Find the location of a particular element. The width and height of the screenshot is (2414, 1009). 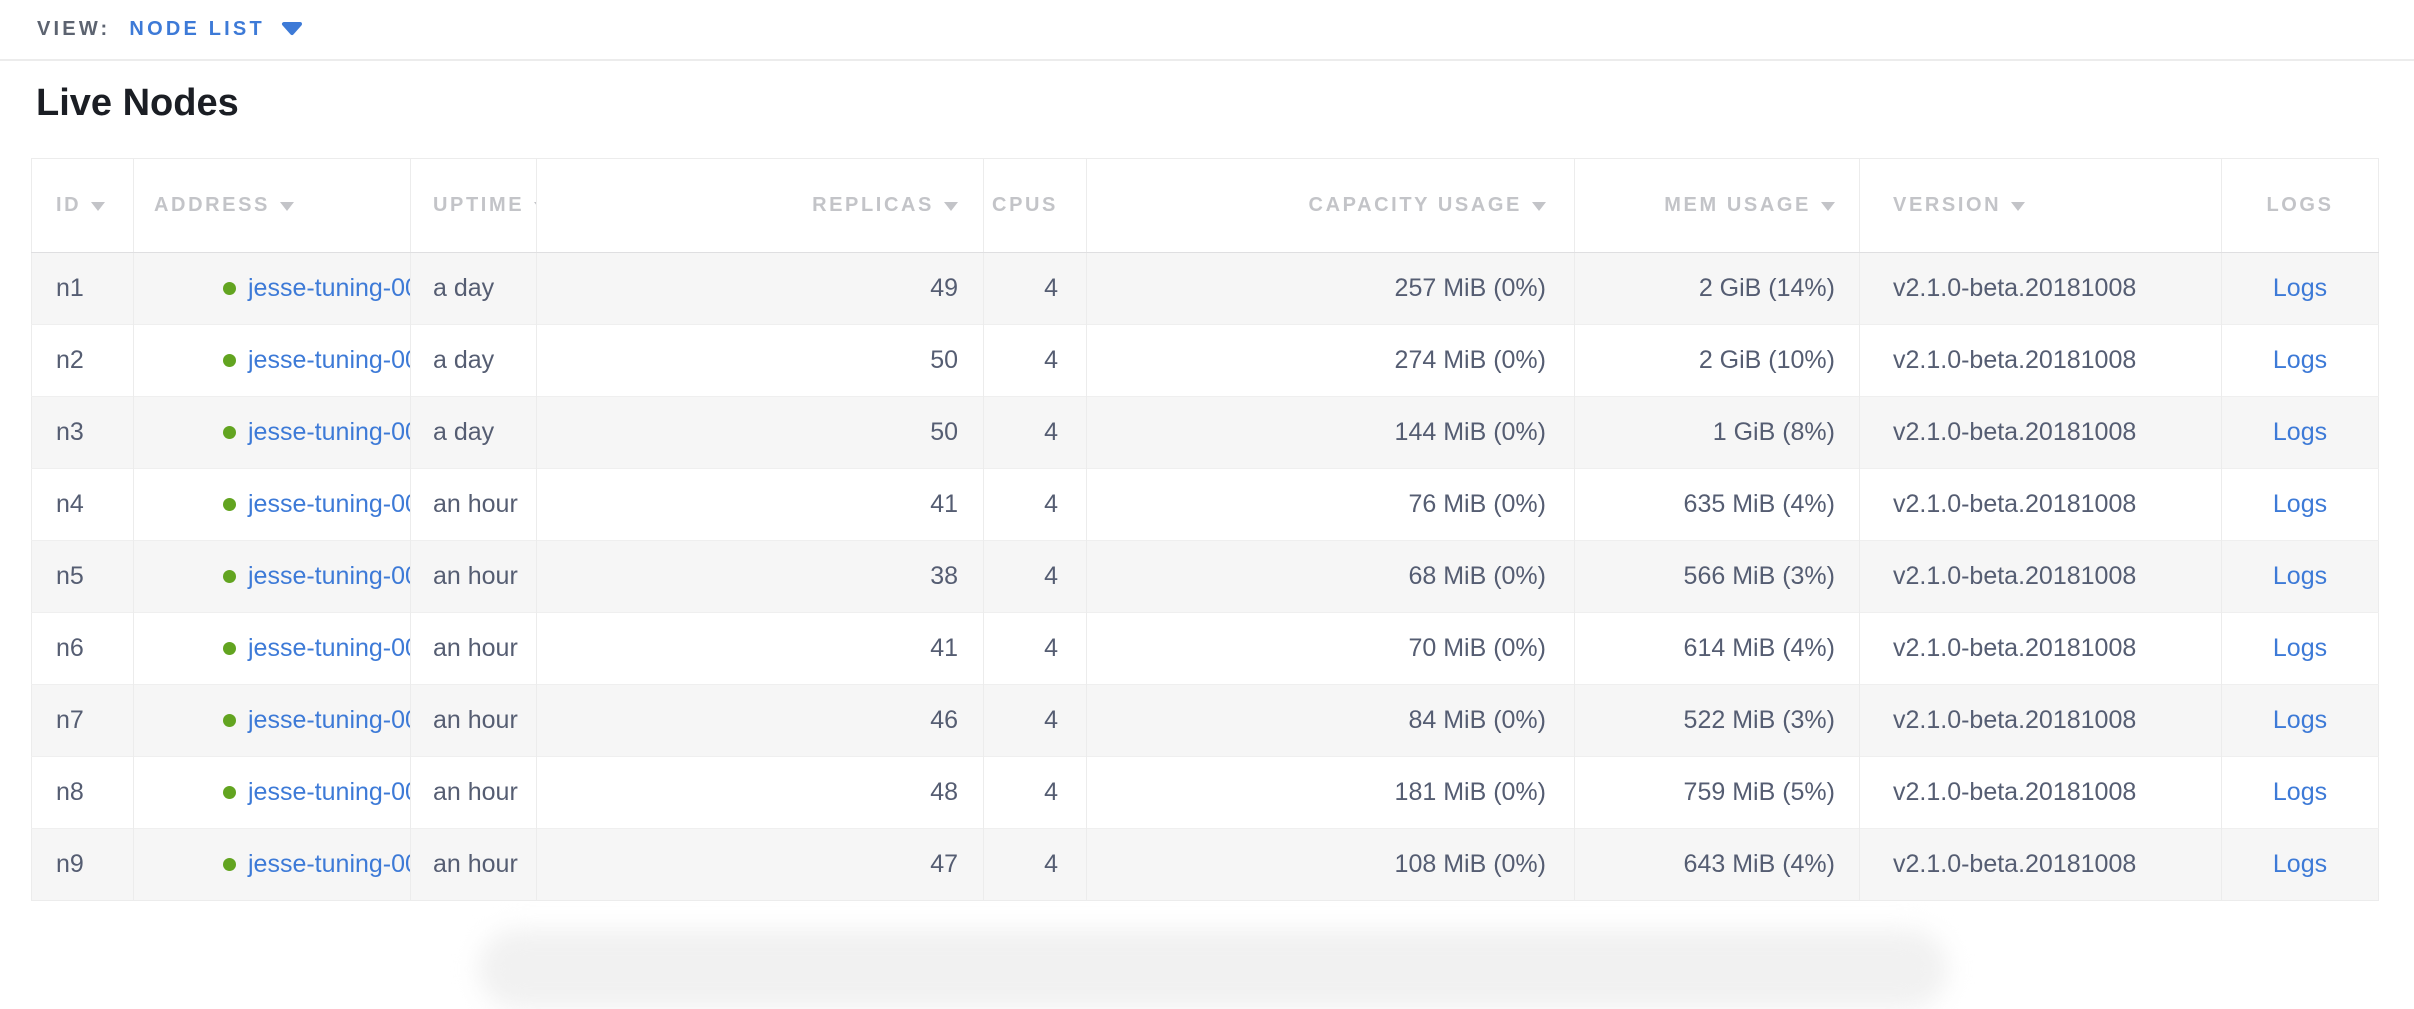

column-header-cpus: CPUS is located at coordinates (1035, 205).